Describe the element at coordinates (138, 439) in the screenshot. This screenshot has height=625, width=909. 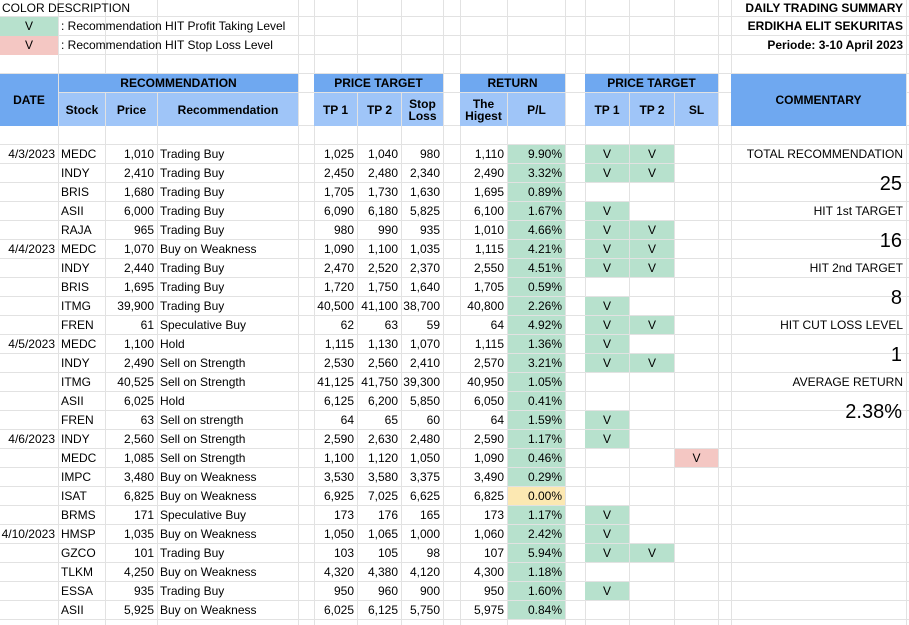
I see `cell-price: 2,560` at that location.